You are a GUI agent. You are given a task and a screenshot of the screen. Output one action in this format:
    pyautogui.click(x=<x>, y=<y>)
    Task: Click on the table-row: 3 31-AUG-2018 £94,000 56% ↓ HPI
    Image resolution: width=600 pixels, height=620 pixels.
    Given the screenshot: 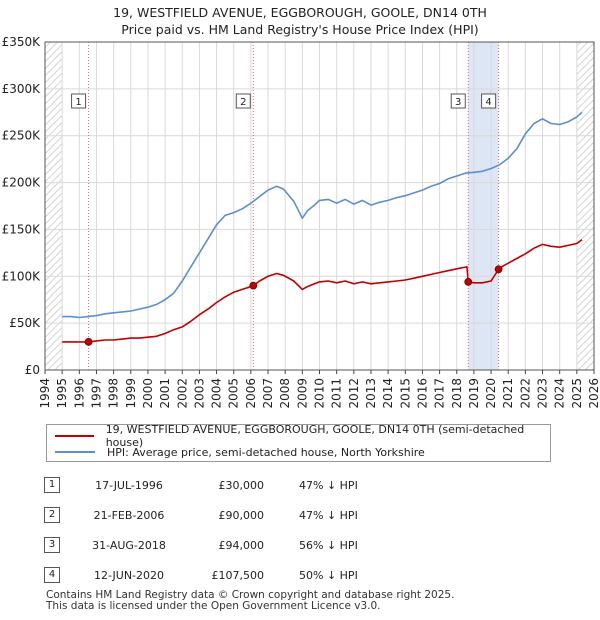 What is the action you would take?
    pyautogui.click(x=224, y=545)
    